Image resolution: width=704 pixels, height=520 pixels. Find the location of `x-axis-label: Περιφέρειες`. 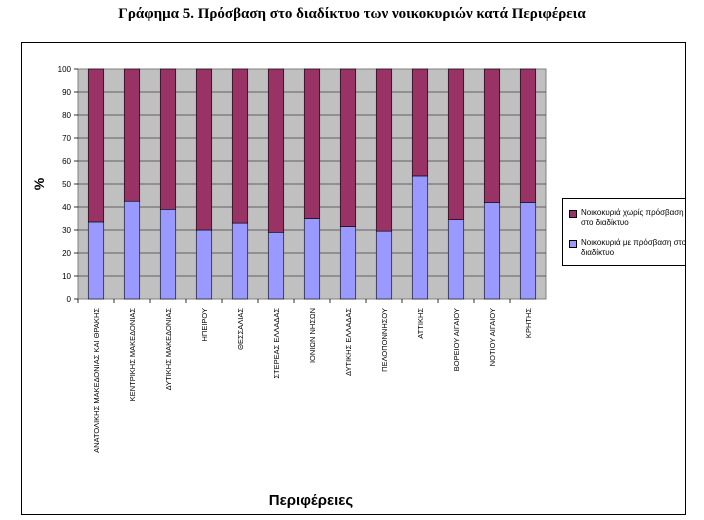

x-axis-label: Περιφέρειες is located at coordinates (311, 500).